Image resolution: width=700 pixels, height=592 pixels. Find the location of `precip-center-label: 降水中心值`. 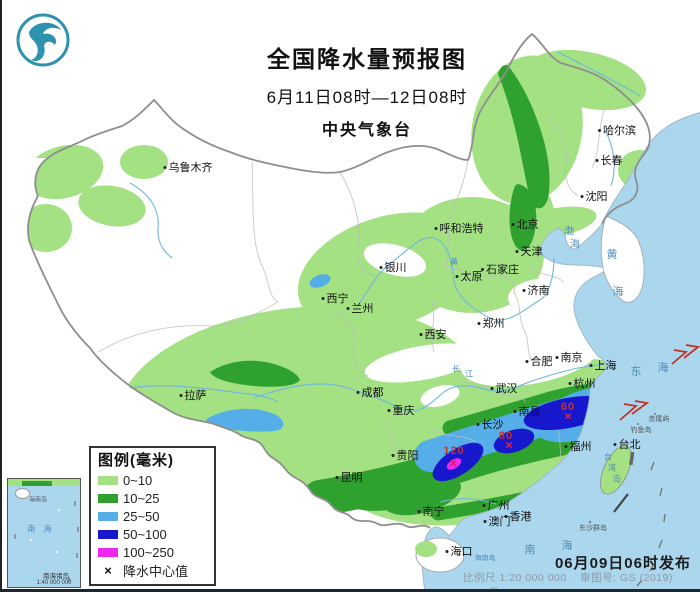

precip-center-label: 降水中心值 is located at coordinates (156, 571).